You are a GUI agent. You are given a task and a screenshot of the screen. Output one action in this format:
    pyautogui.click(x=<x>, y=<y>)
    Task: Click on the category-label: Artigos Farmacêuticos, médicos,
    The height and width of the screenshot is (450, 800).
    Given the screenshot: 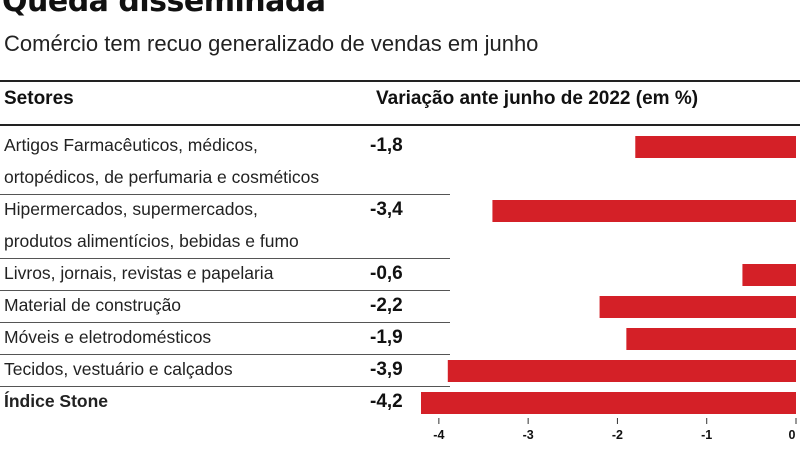 What is the action you would take?
    pyautogui.click(x=131, y=145)
    